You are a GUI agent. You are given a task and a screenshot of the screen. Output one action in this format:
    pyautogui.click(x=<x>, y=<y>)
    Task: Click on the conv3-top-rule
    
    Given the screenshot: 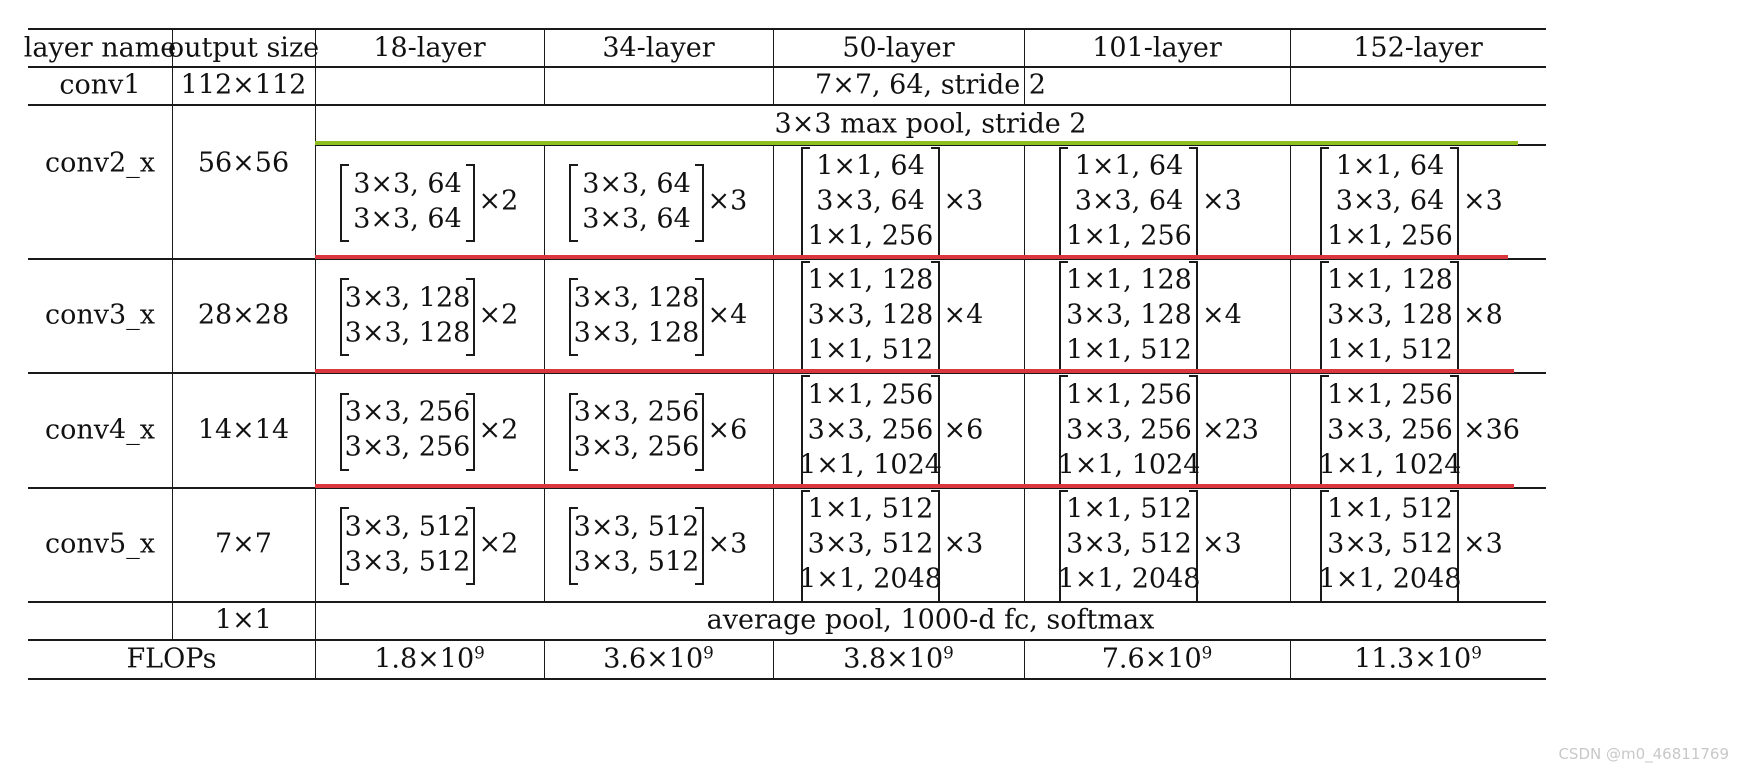 What is the action you would take?
    pyautogui.click(x=787, y=259)
    